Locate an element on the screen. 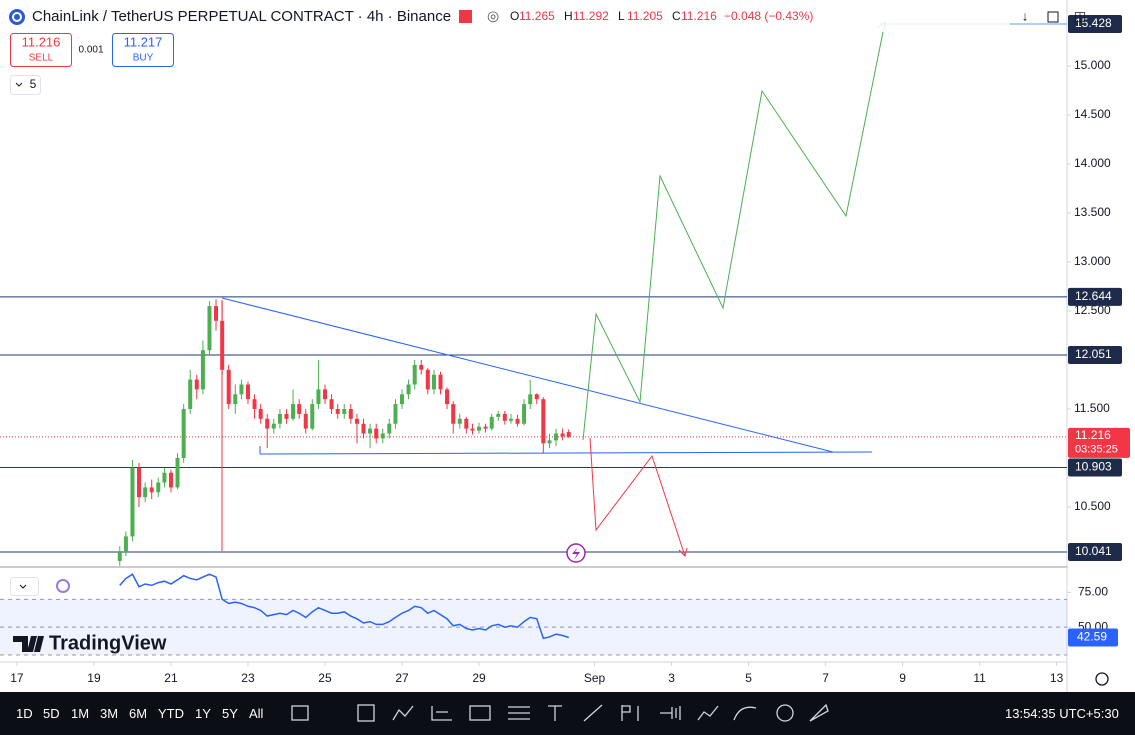  camera-icon: ◫ is located at coordinates (1080, 15).